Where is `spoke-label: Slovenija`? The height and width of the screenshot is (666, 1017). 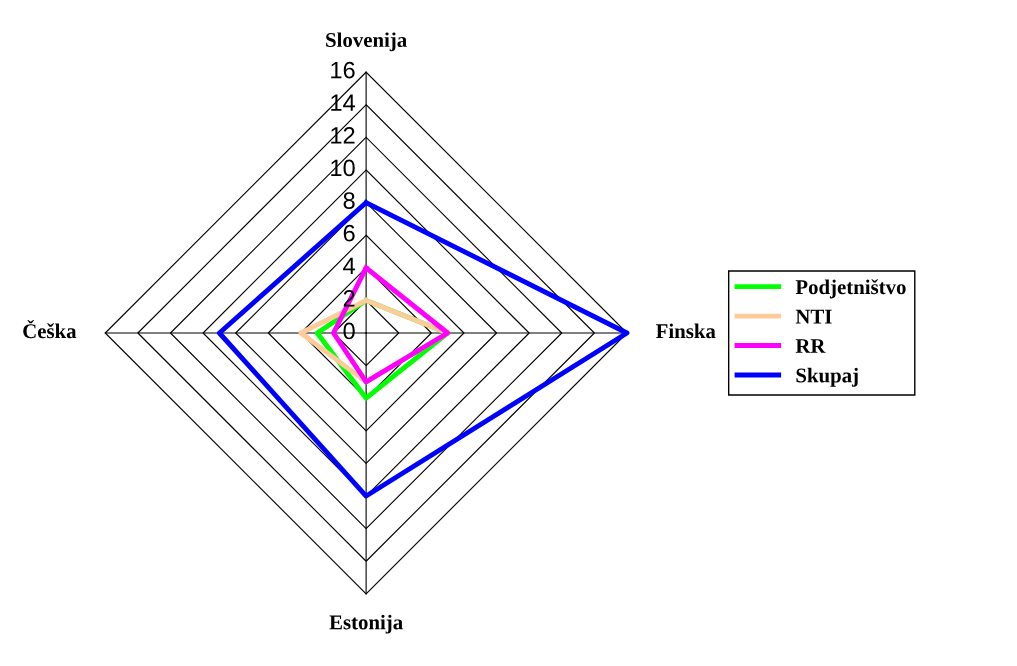 spoke-label: Slovenija is located at coordinates (366, 42).